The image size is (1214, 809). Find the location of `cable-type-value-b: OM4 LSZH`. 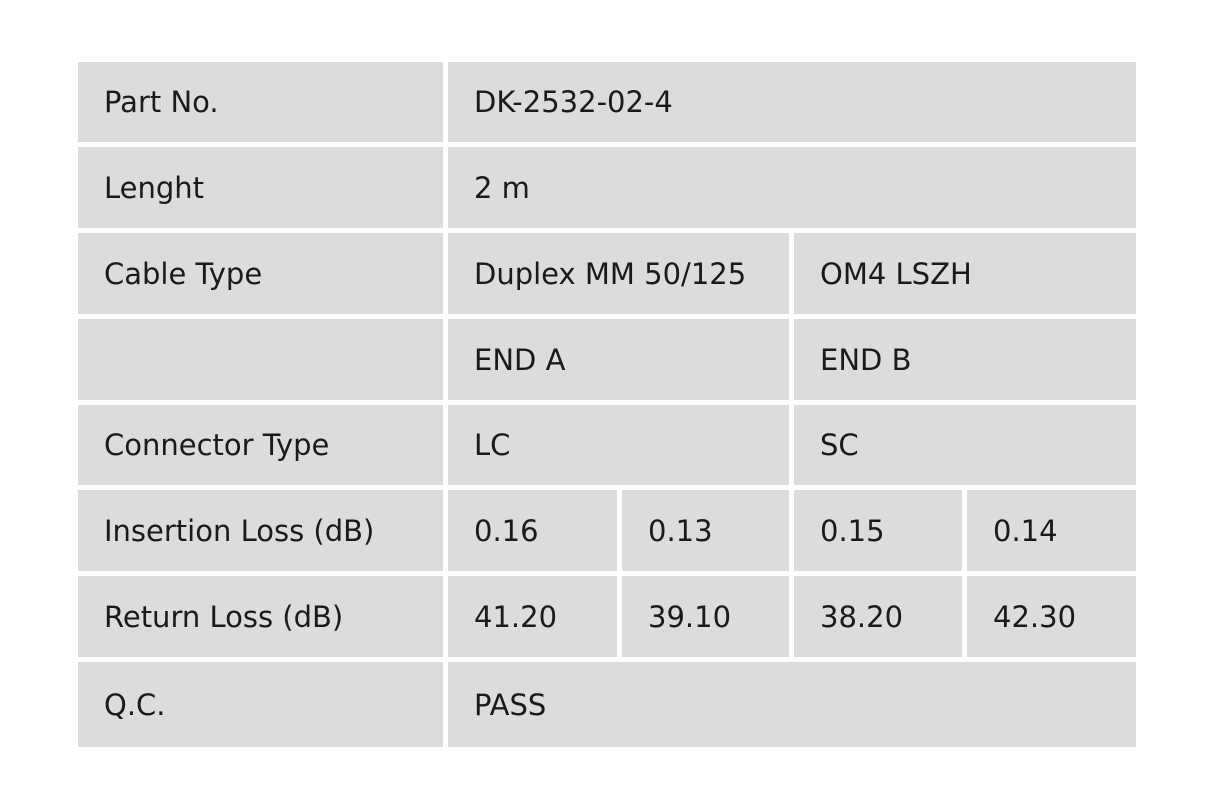

cable-type-value-b: OM4 LSZH is located at coordinates (965, 273).